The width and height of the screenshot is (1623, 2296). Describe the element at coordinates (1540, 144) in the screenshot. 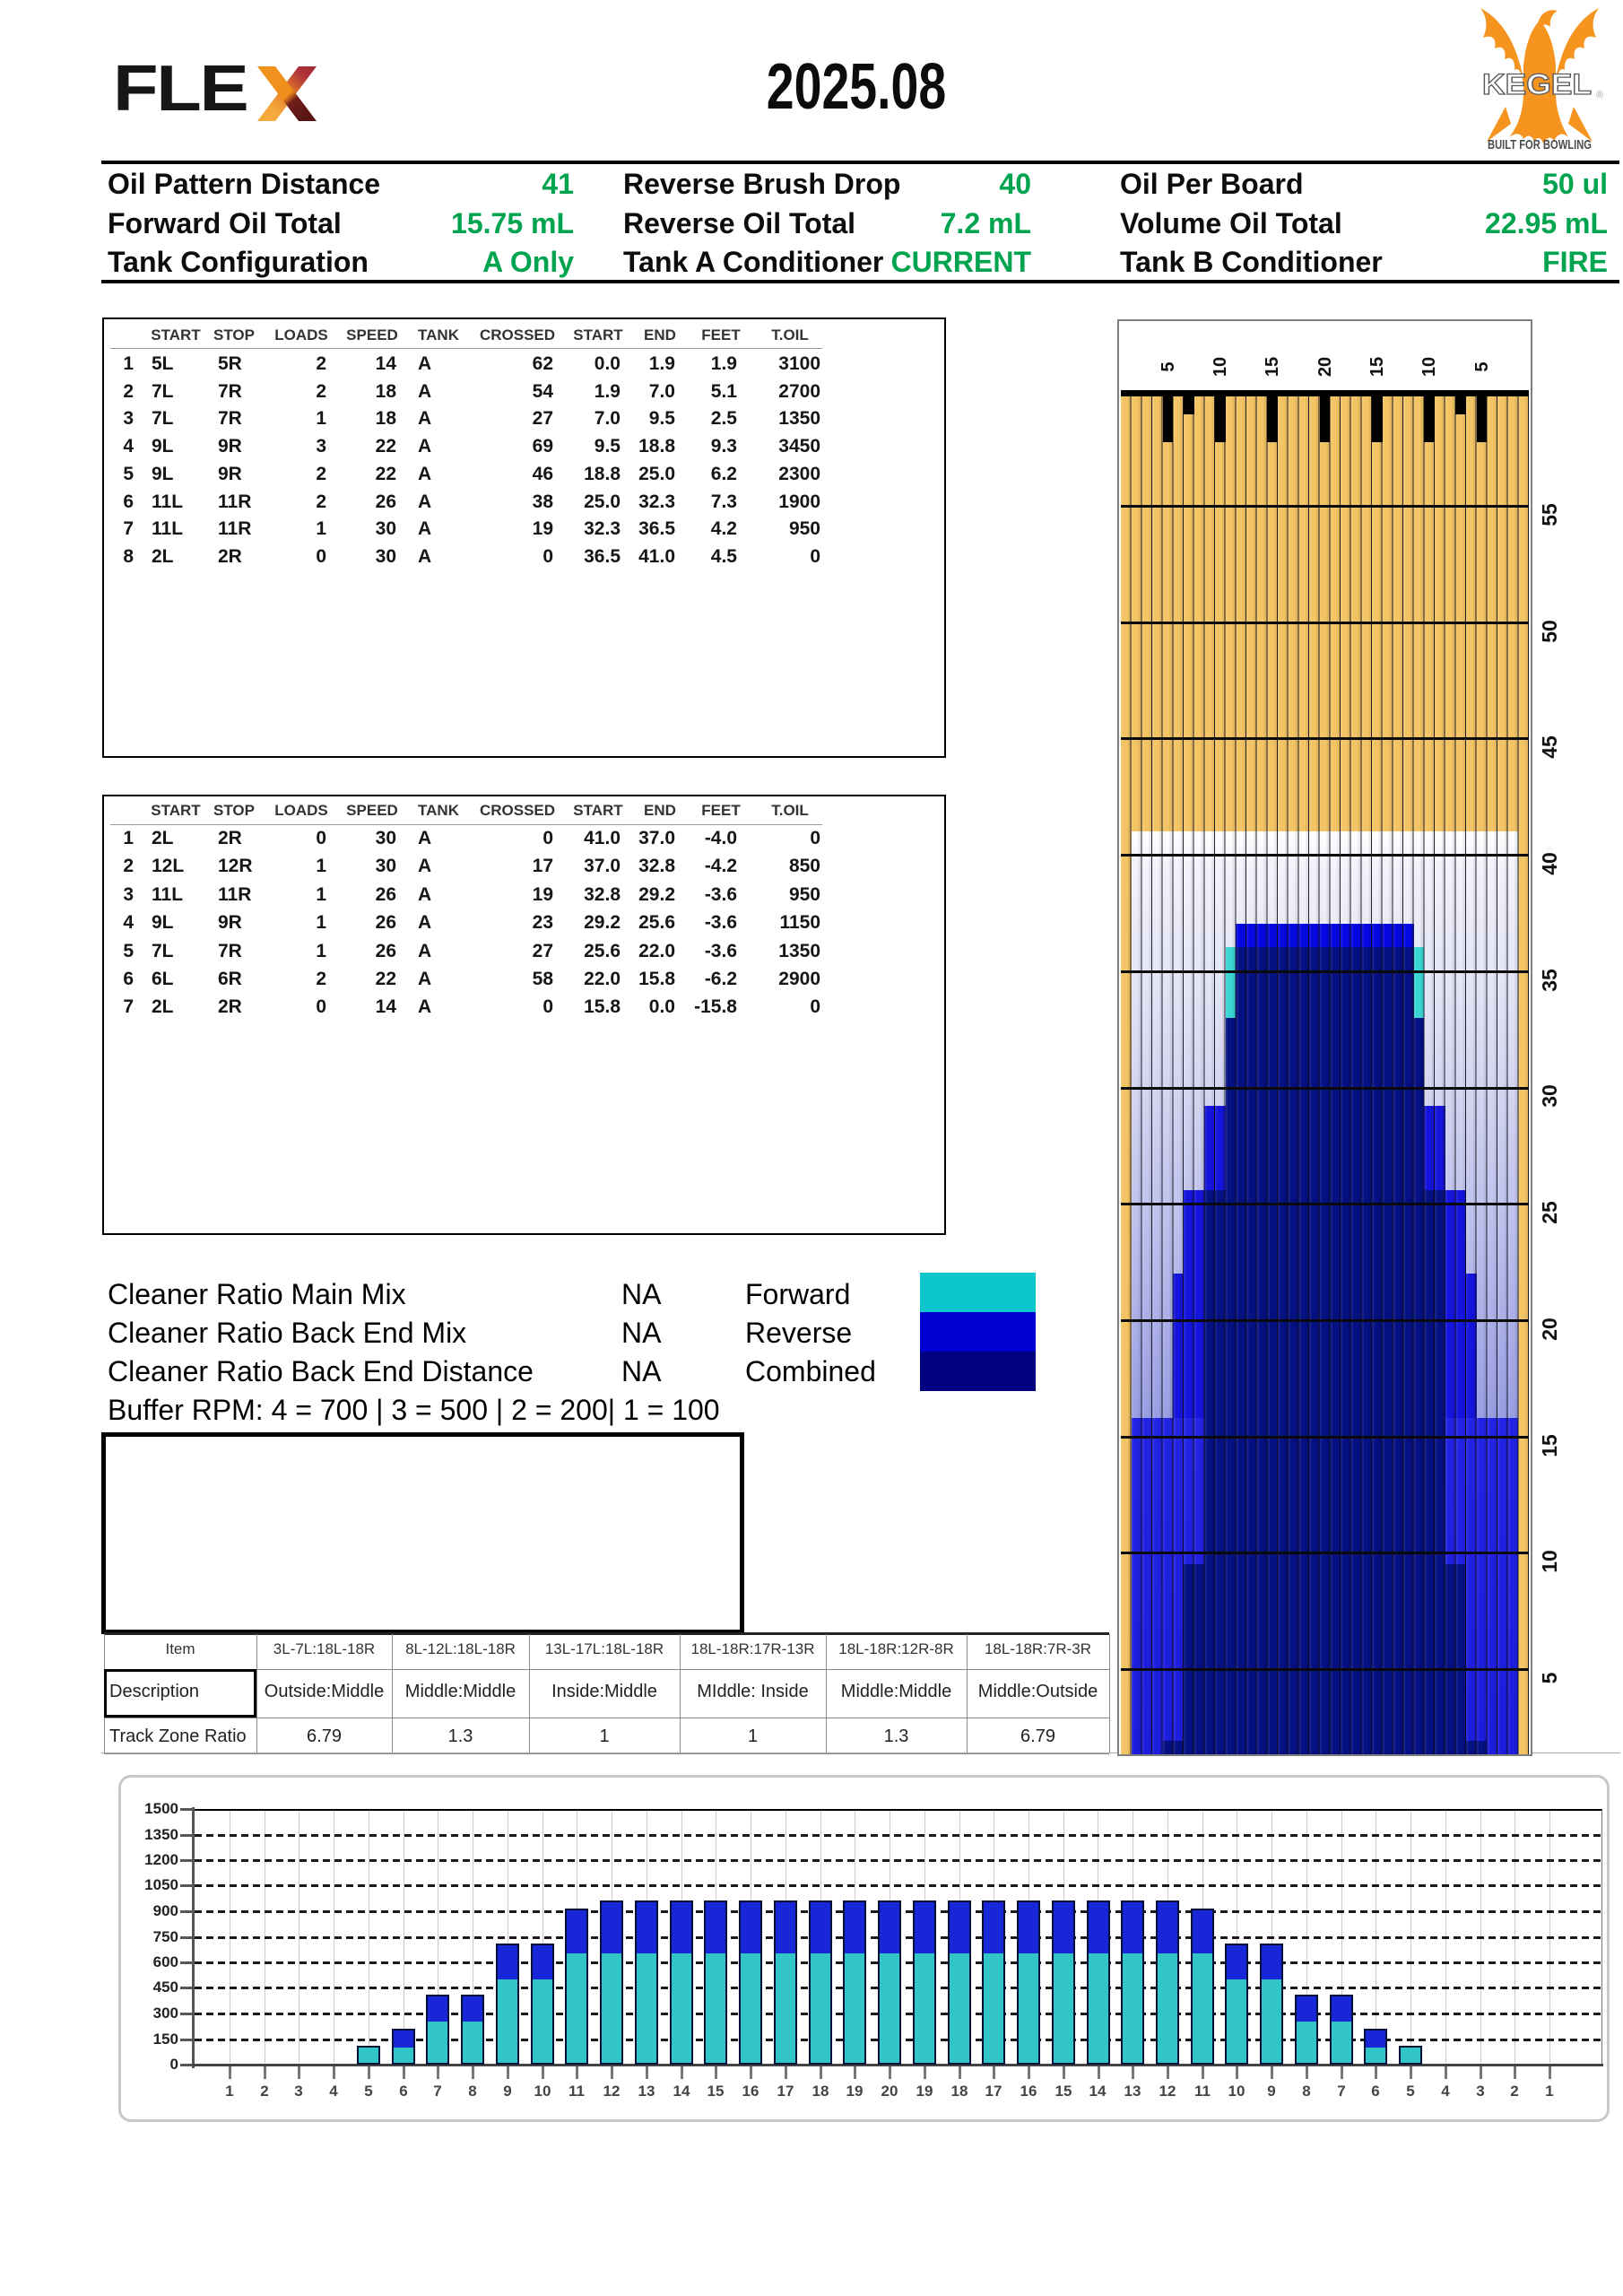

I see `svg-text: BUILT FOR BOWLING` at that location.